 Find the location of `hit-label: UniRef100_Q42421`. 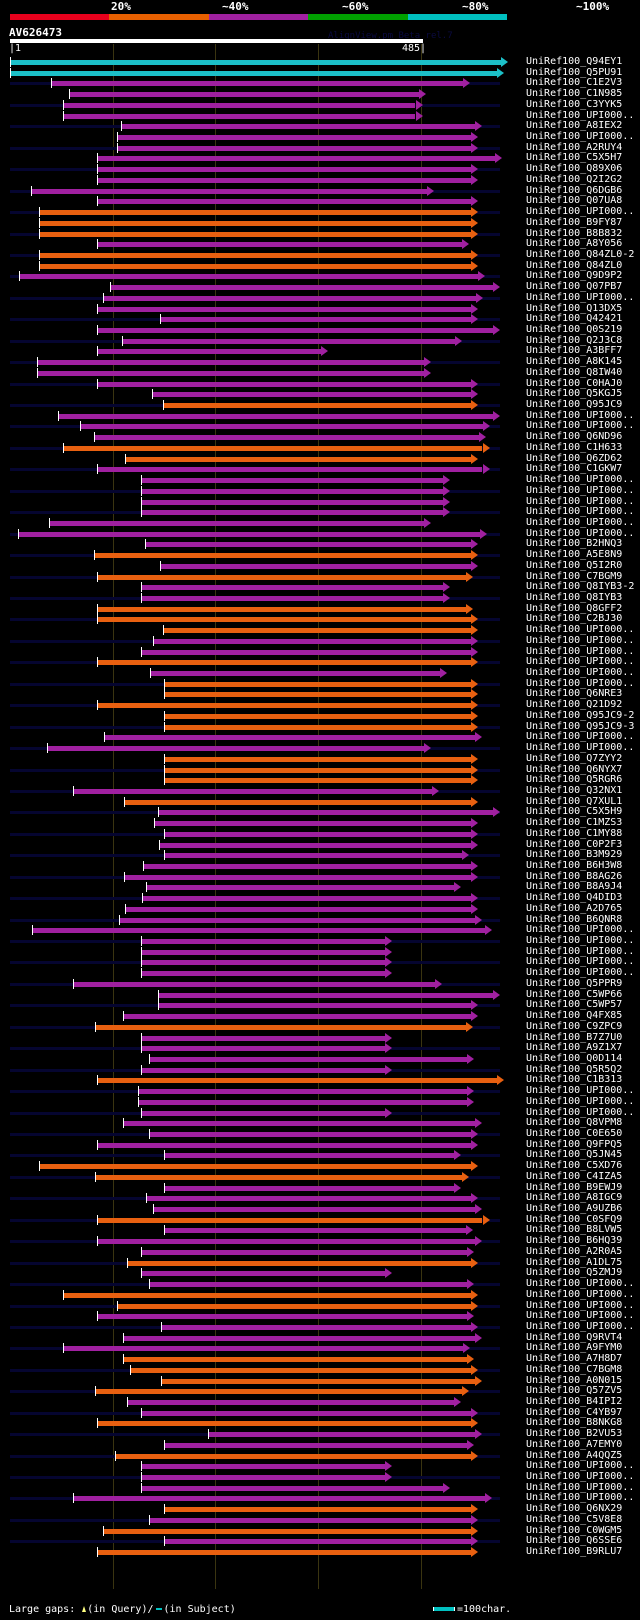

hit-label: UniRef100_Q42421 is located at coordinates (574, 318).